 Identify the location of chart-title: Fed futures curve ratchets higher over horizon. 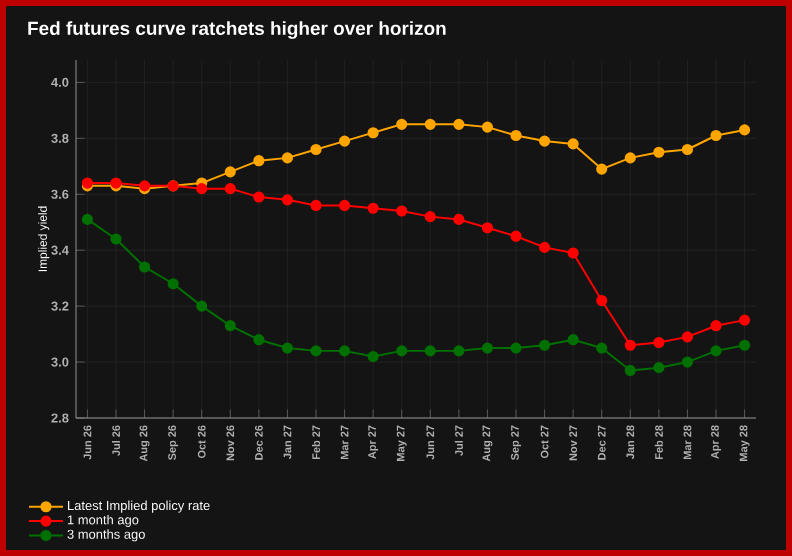
(237, 30).